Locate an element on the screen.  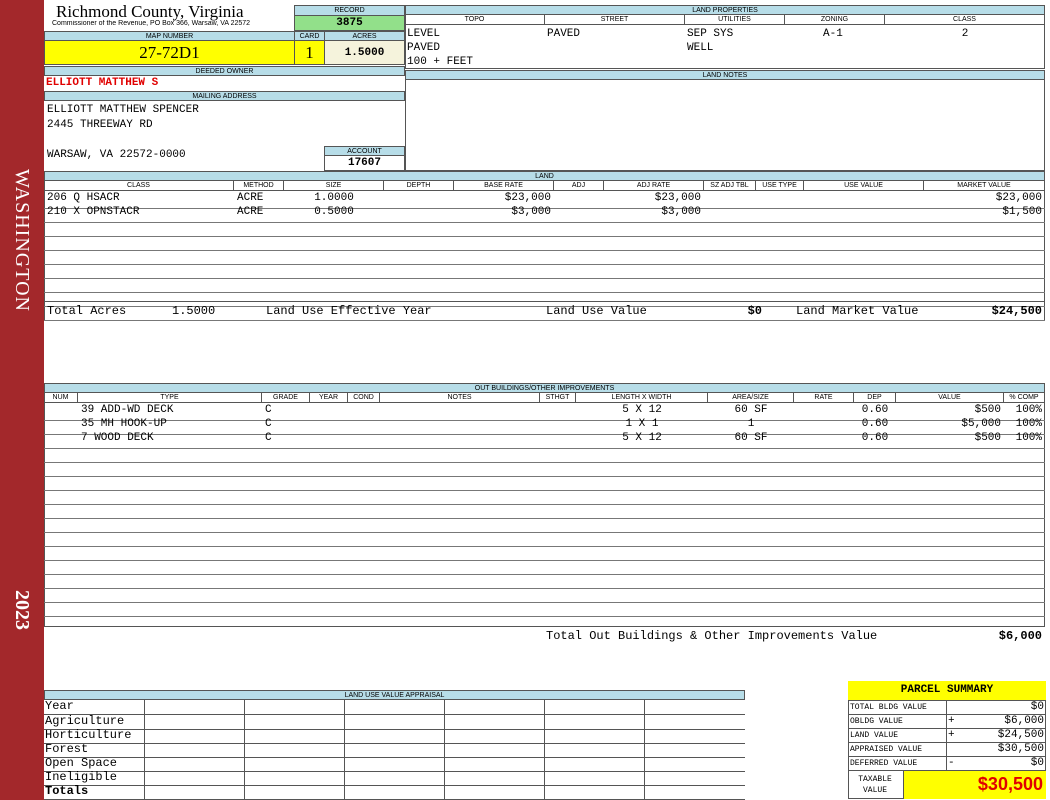
property-value: 2 is located at coordinates (965, 34).